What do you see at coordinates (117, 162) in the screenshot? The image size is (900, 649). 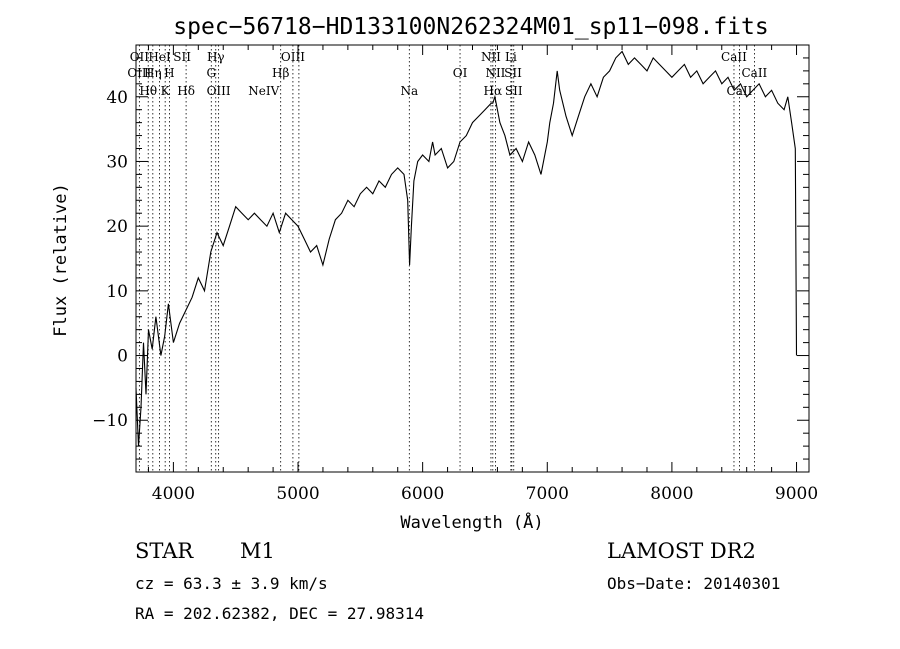 I see `y-tick-label: 30` at bounding box center [117, 162].